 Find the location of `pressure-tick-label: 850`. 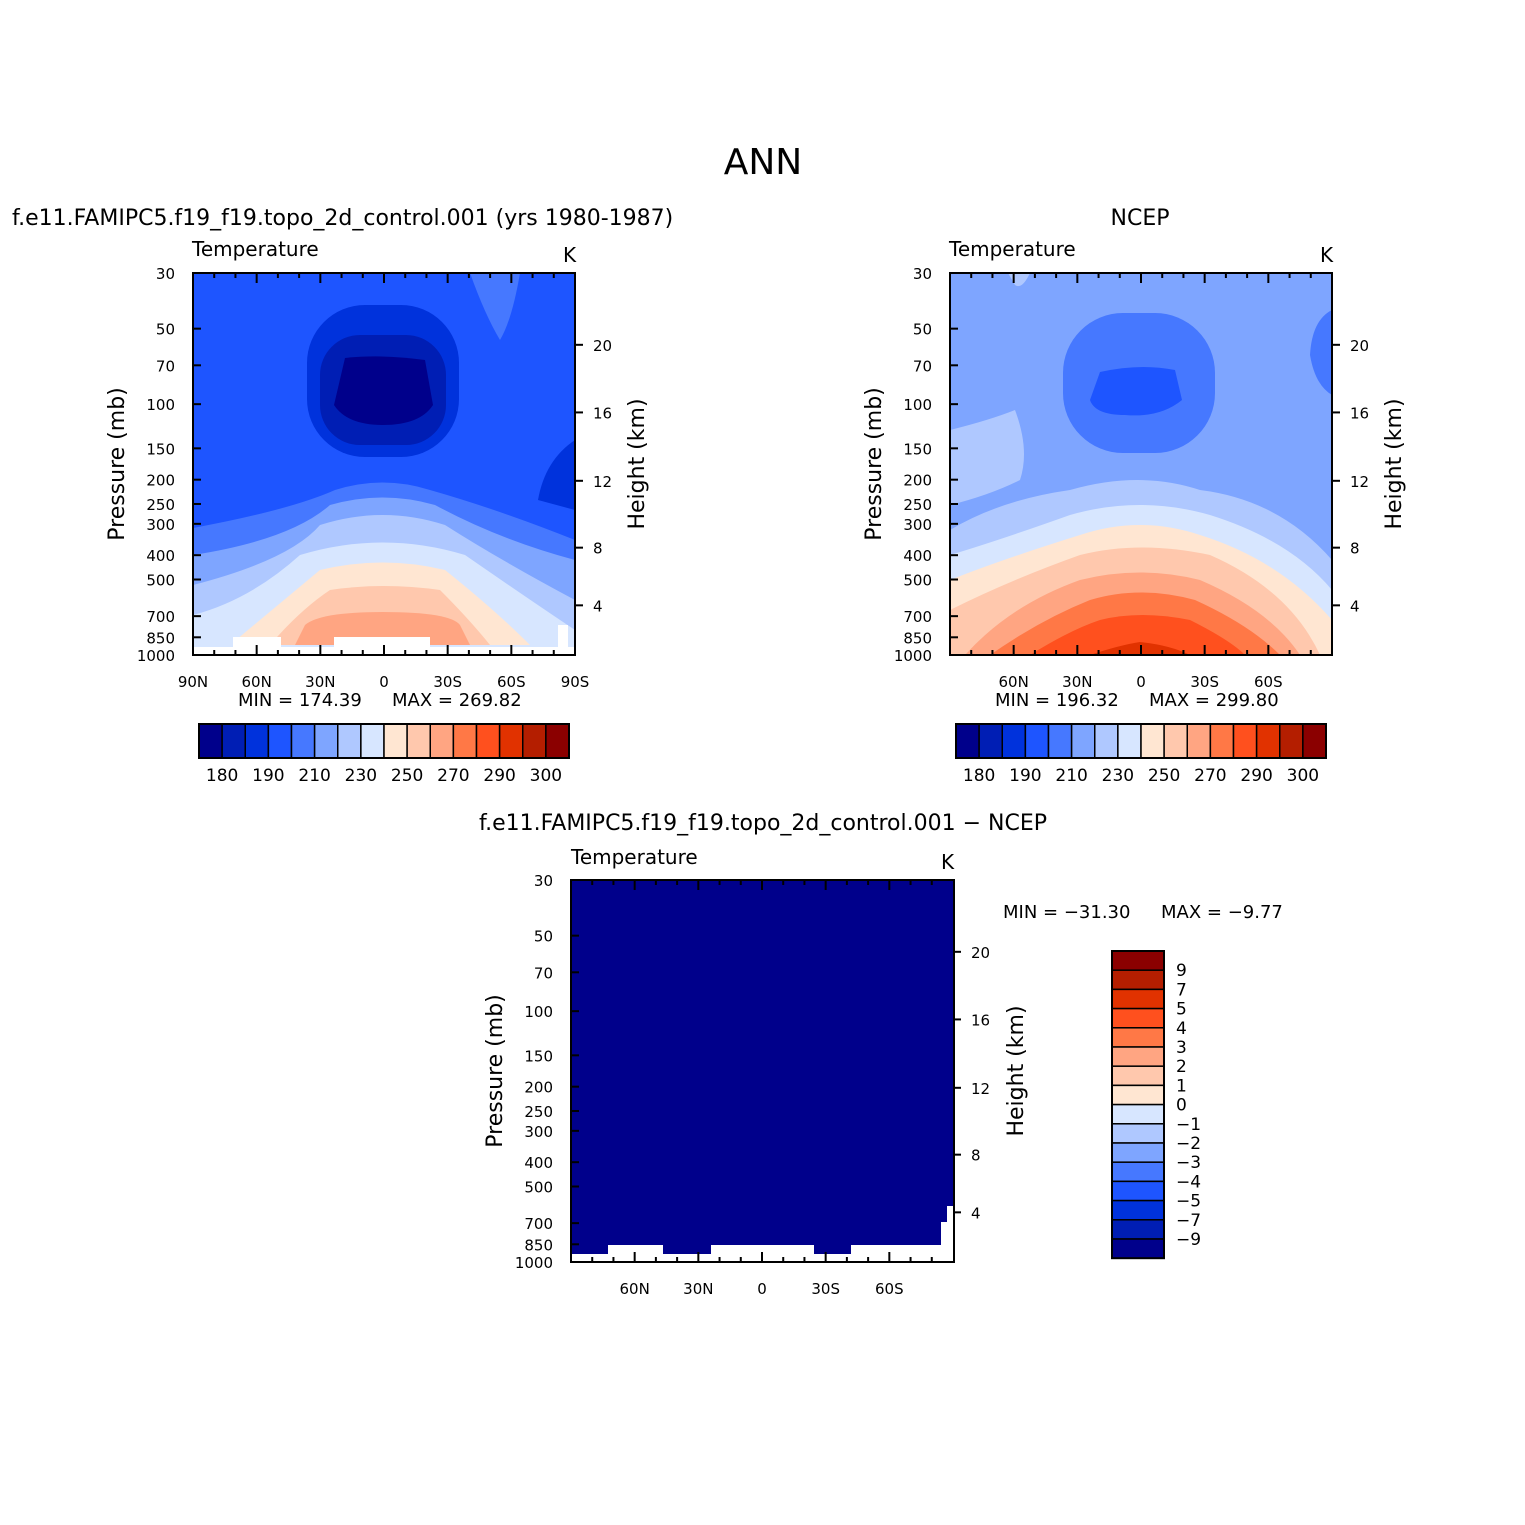

pressure-tick-label: 850 is located at coordinates (538, 1245).